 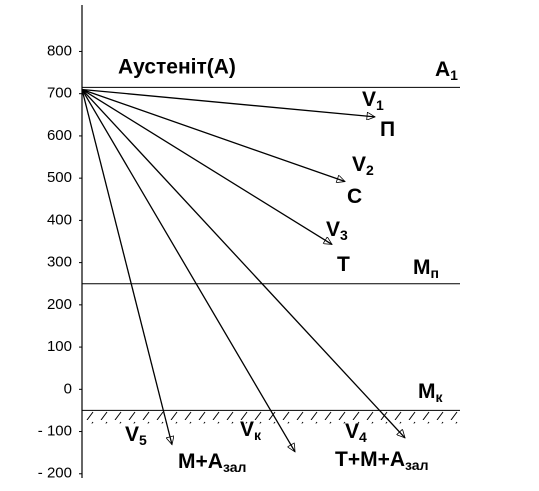 What do you see at coordinates (143, 440) in the screenshot?
I see `ray-label-sub: 5` at bounding box center [143, 440].